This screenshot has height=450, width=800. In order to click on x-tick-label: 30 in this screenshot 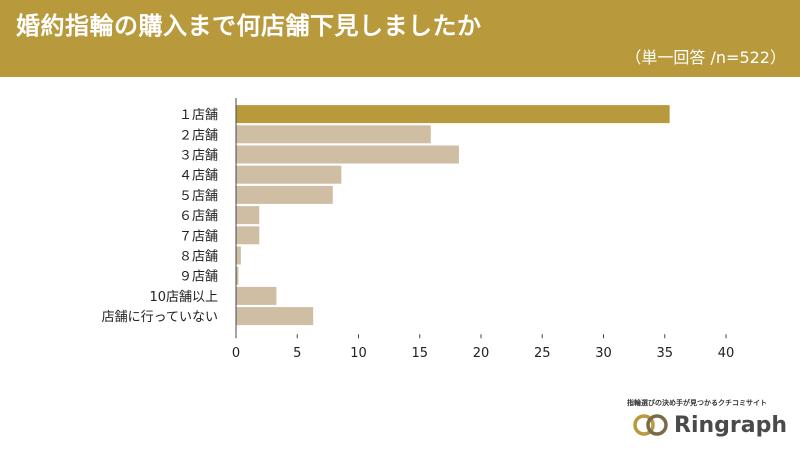, I will do `click(603, 353)`.